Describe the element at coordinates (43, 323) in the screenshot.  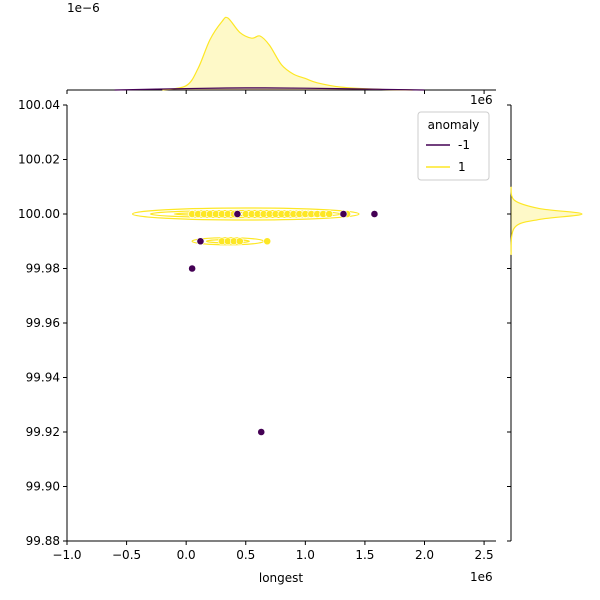
I see `y-tick-label: 99.96` at that location.